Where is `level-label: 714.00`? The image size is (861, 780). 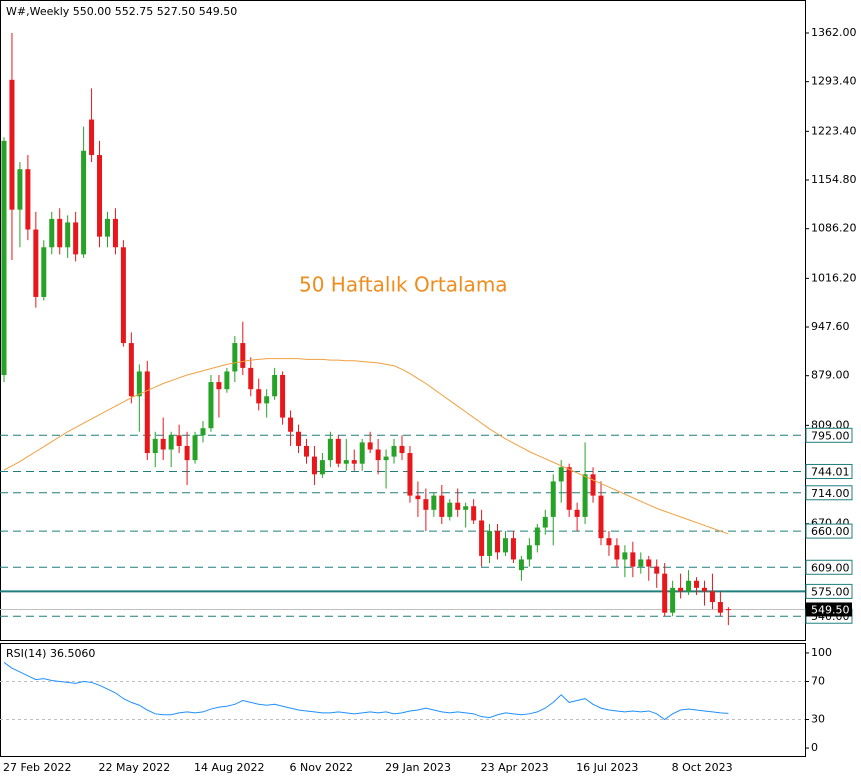
level-label: 714.00 is located at coordinates (830, 493).